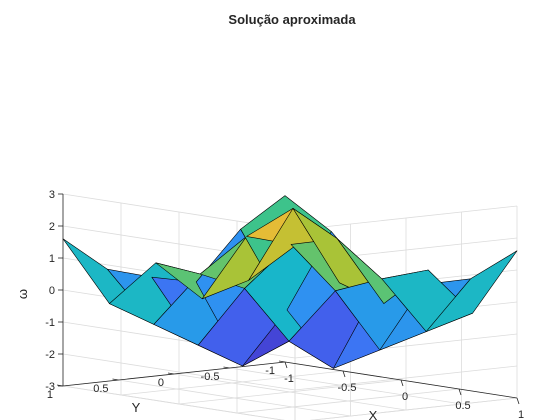  I want to click on chart-title: Solução aproximada, so click(292, 19).